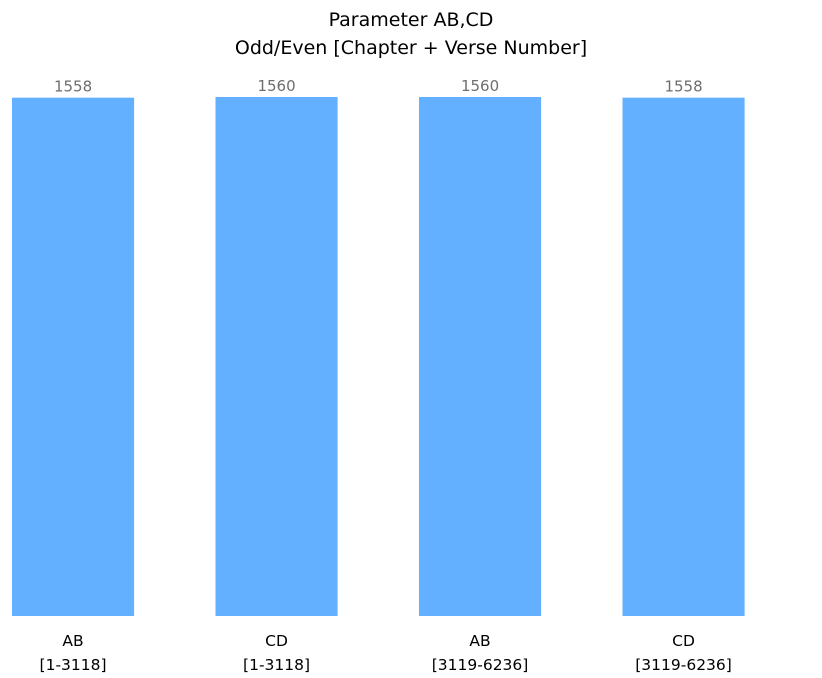 Image resolution: width=822 pixels, height=678 pixels. Describe the element at coordinates (72, 641) in the screenshot. I see `x-tick-label-1: AB` at that location.